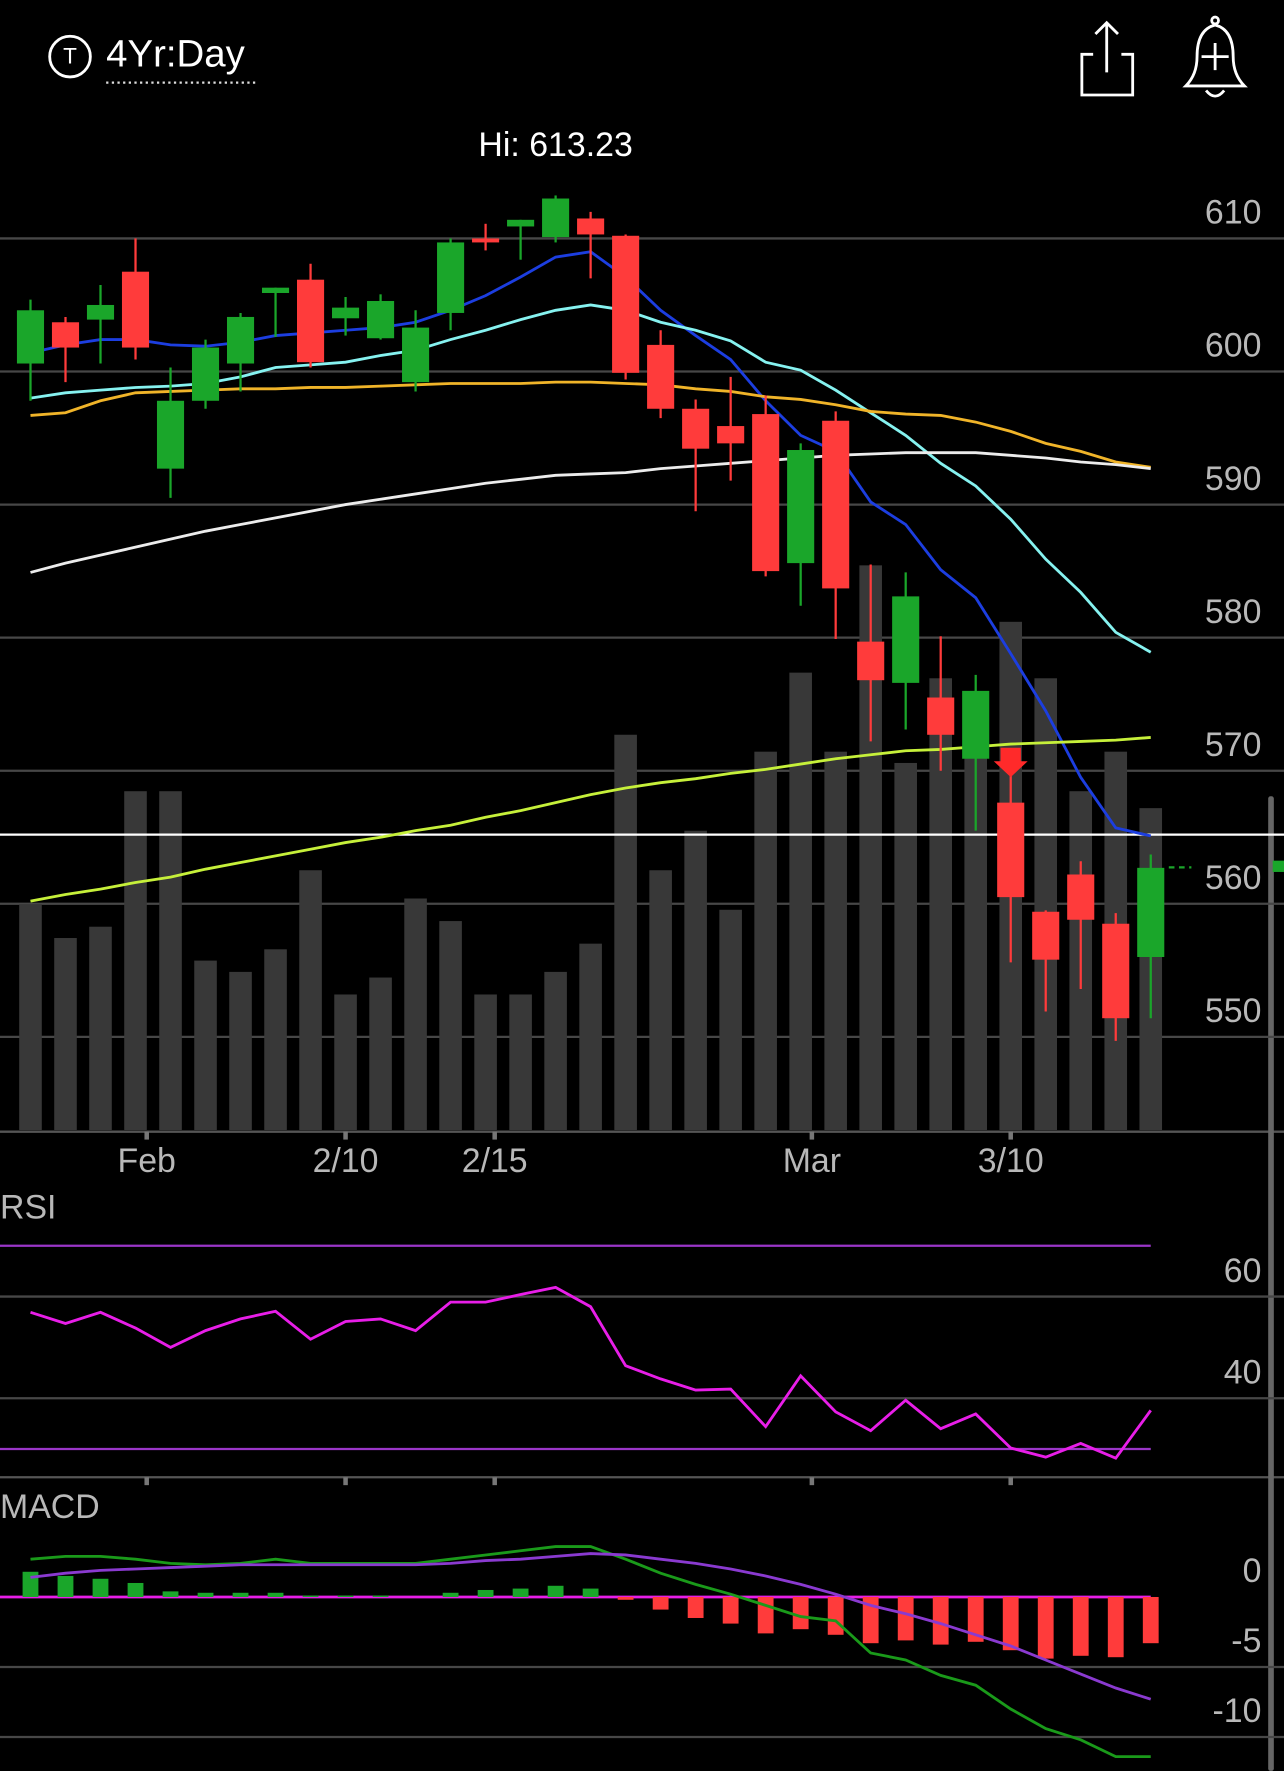 The image size is (1284, 1771). I want to click on y-tick-label: 600, so click(1233, 346).